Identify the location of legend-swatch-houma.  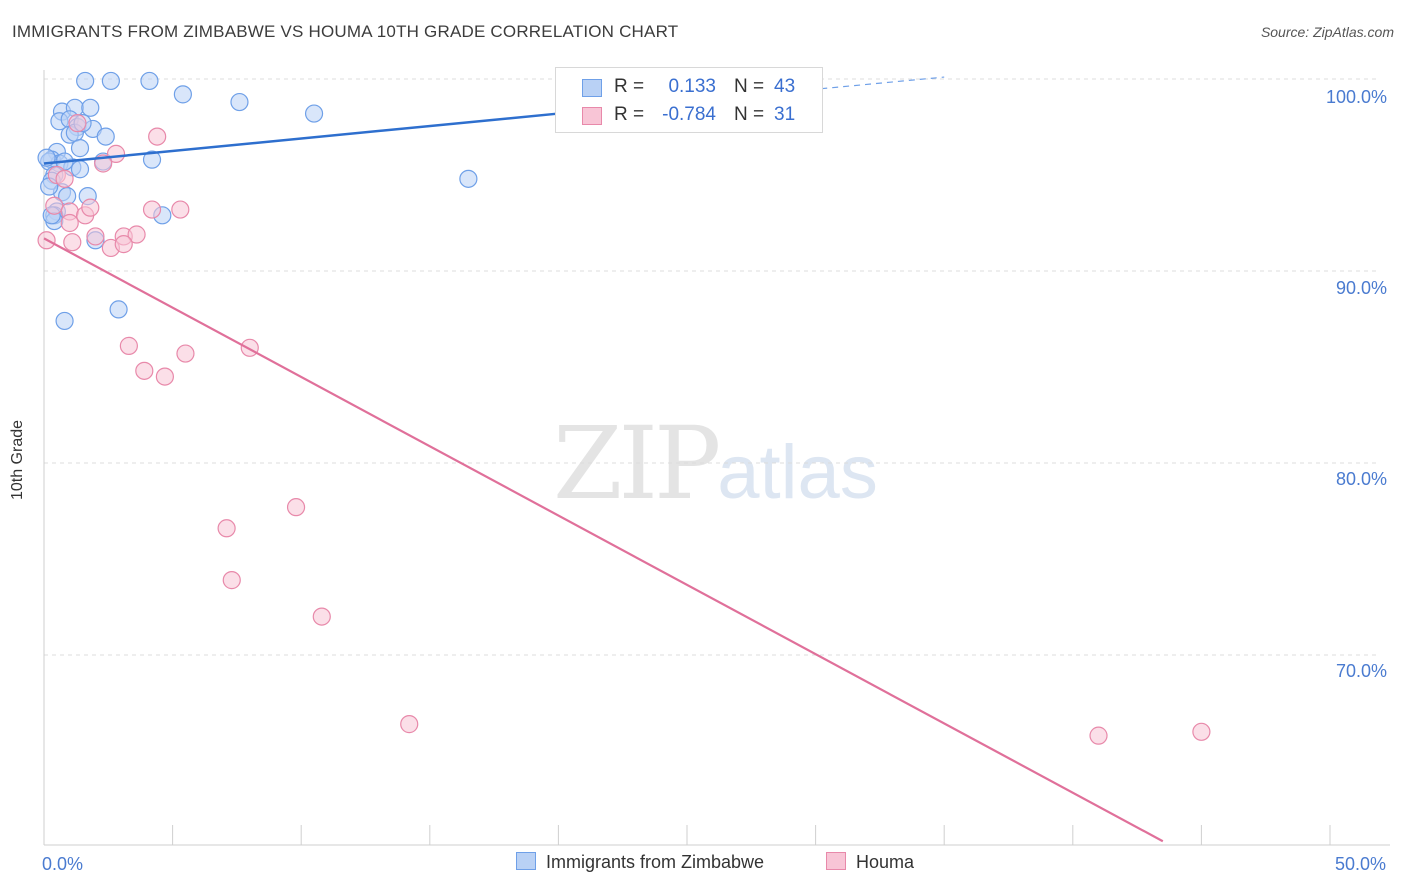
(592, 116).